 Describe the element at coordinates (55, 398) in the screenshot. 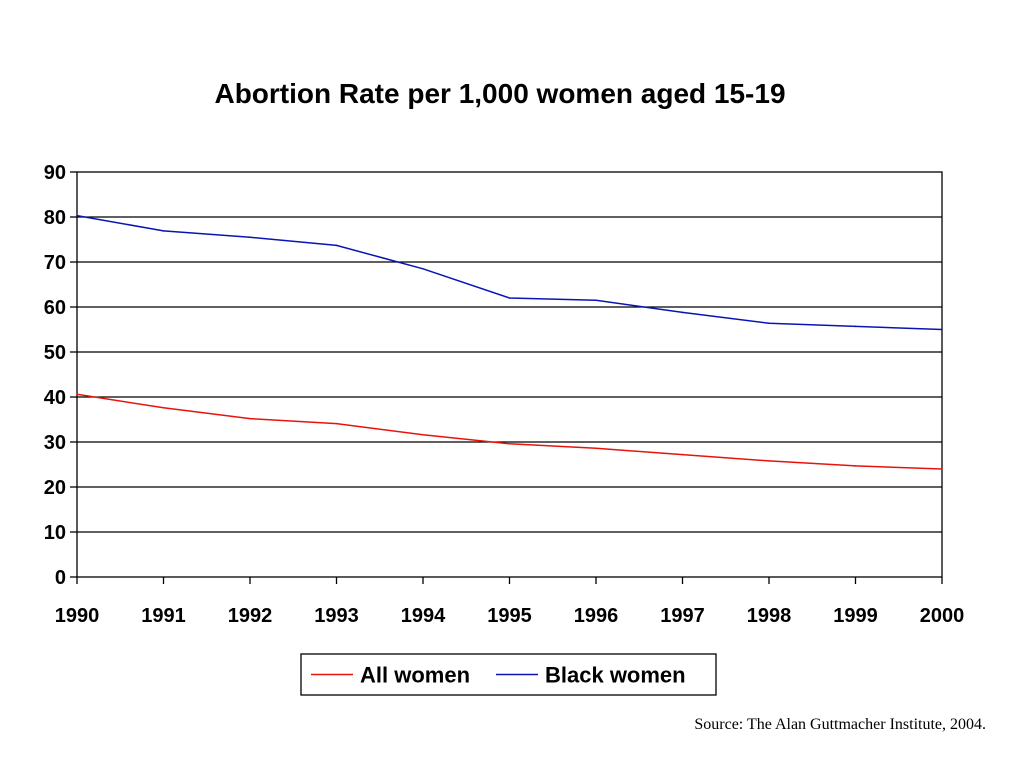

I see `y-tick-label: 40` at that location.